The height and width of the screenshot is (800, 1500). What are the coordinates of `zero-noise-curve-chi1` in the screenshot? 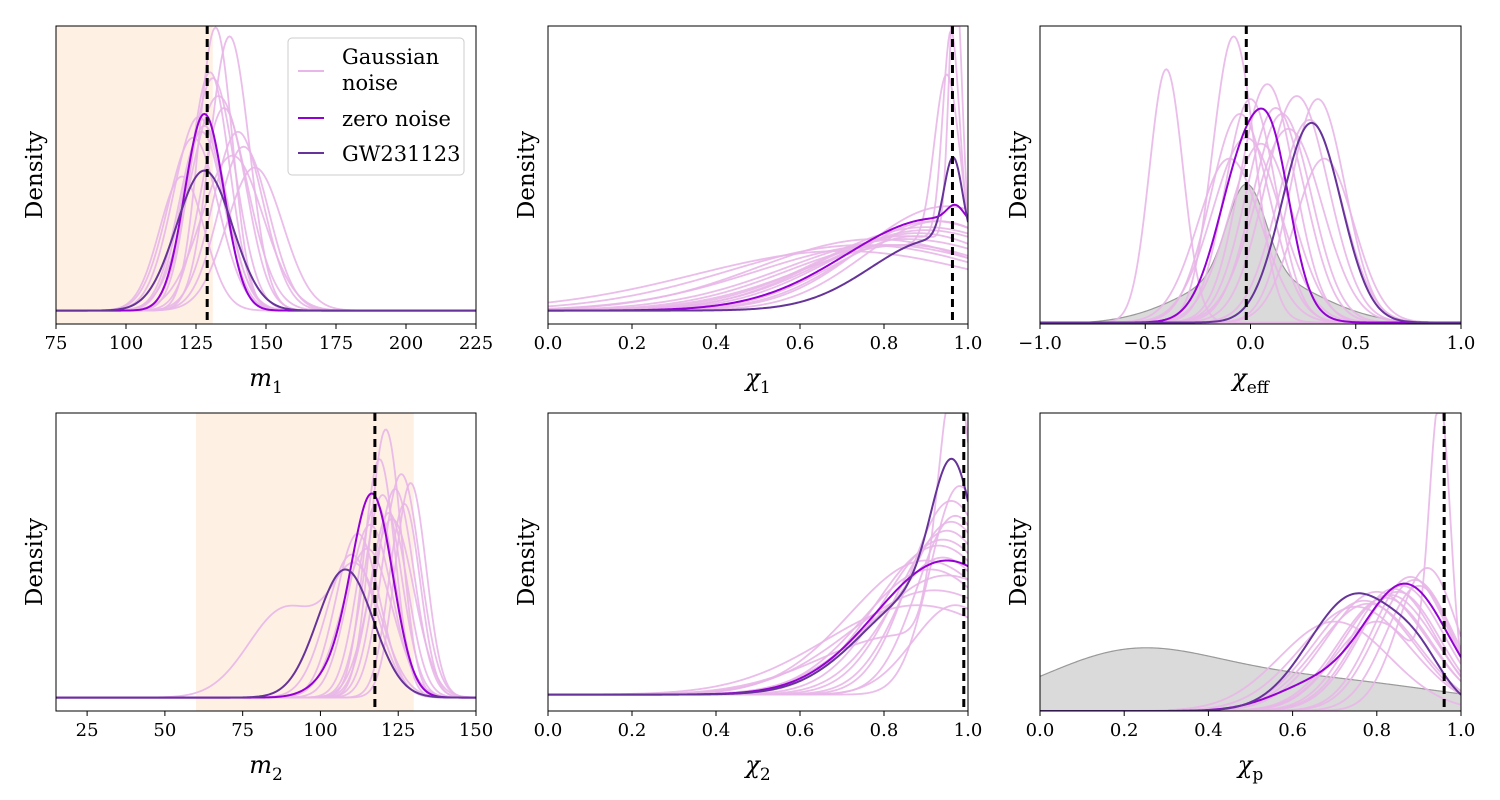 It's located at (758, 257).